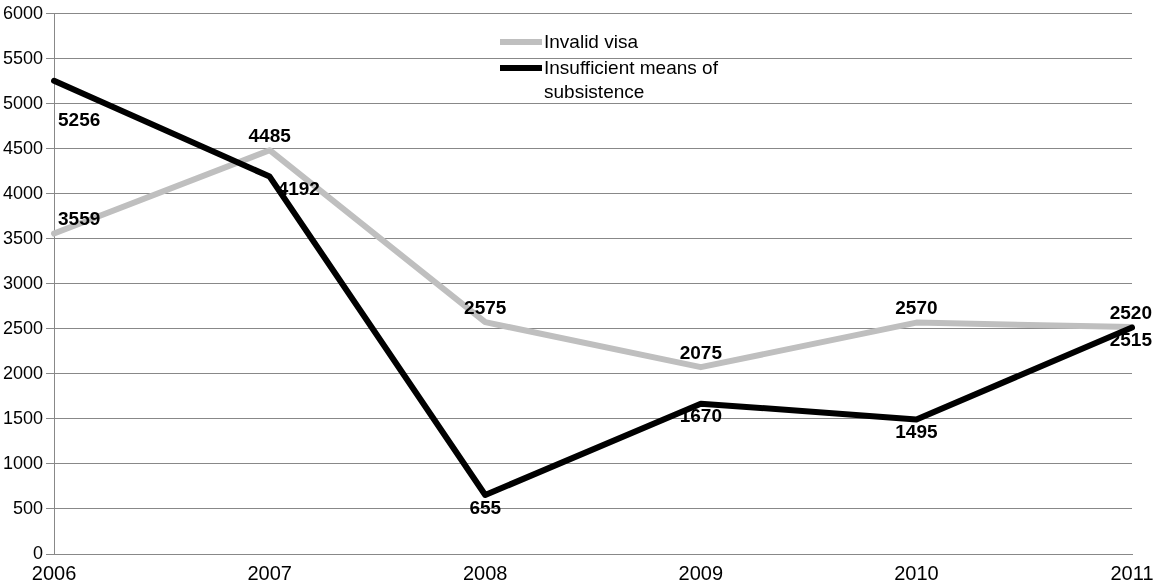  I want to click on y-tick-label: 4500, so click(23, 147).